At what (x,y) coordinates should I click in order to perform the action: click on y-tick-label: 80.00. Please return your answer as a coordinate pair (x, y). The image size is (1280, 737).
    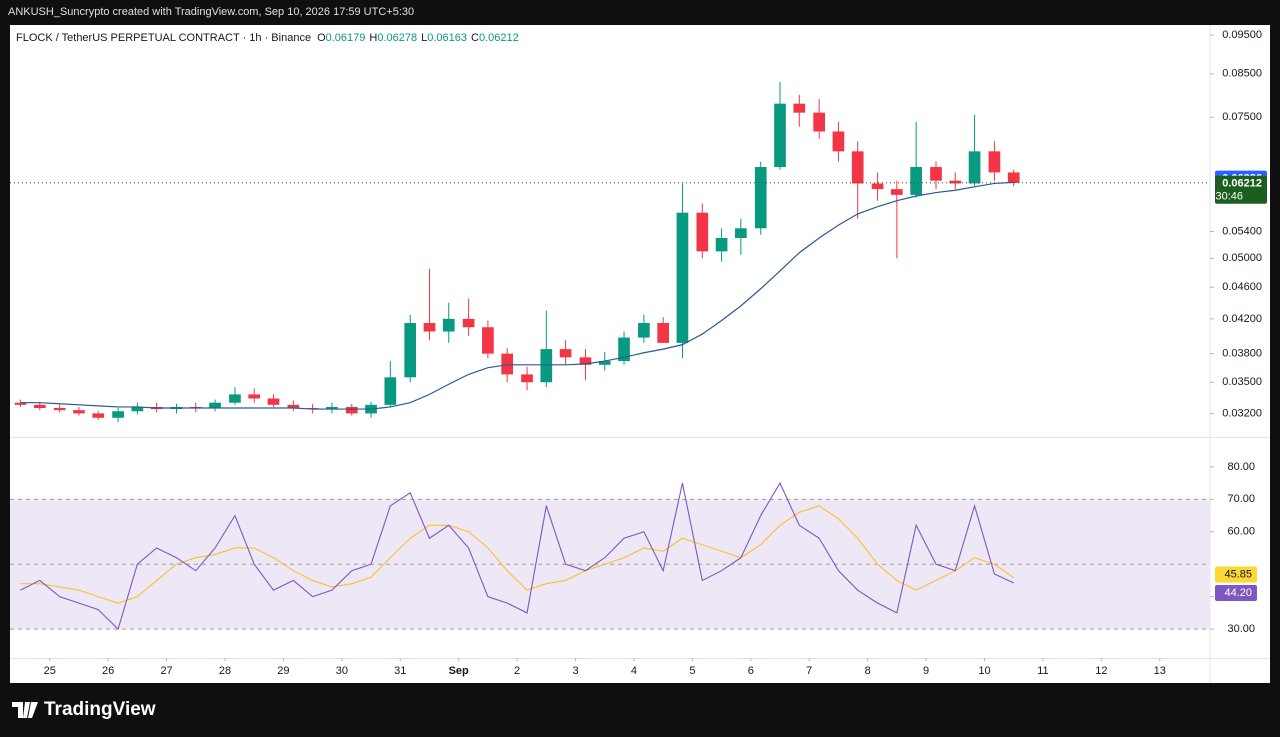
    Looking at the image, I should click on (1241, 467).